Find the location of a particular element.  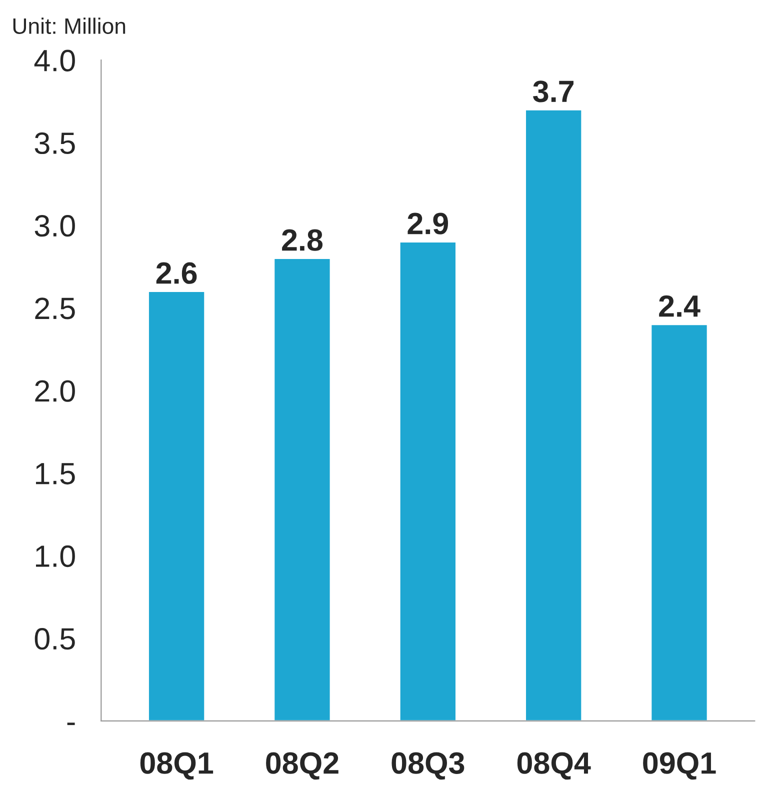

y-tick-label: - is located at coordinates (71, 724).